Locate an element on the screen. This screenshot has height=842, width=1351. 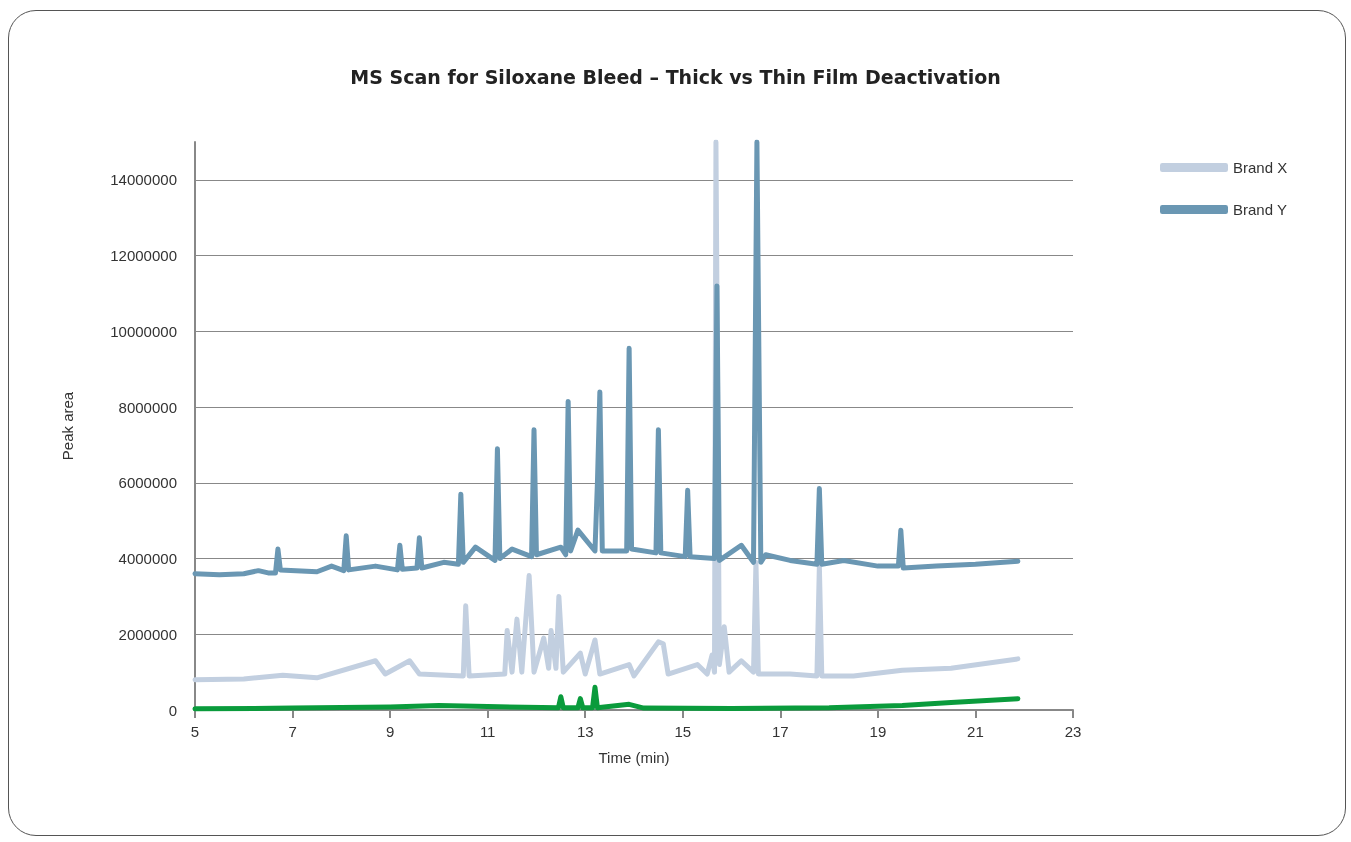
y-tick-label: 6000000 is located at coordinates (147, 483).